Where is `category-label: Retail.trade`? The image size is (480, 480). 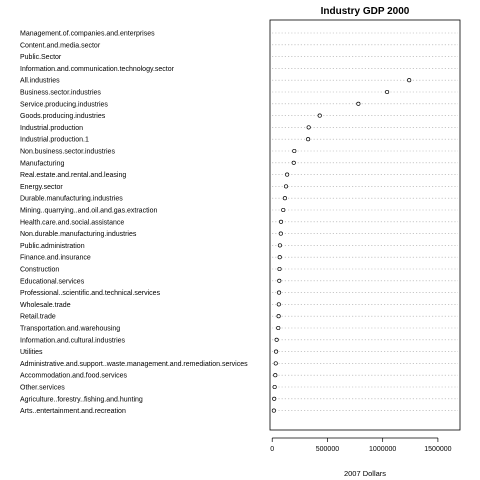
category-label: Retail.trade is located at coordinates (38, 317).